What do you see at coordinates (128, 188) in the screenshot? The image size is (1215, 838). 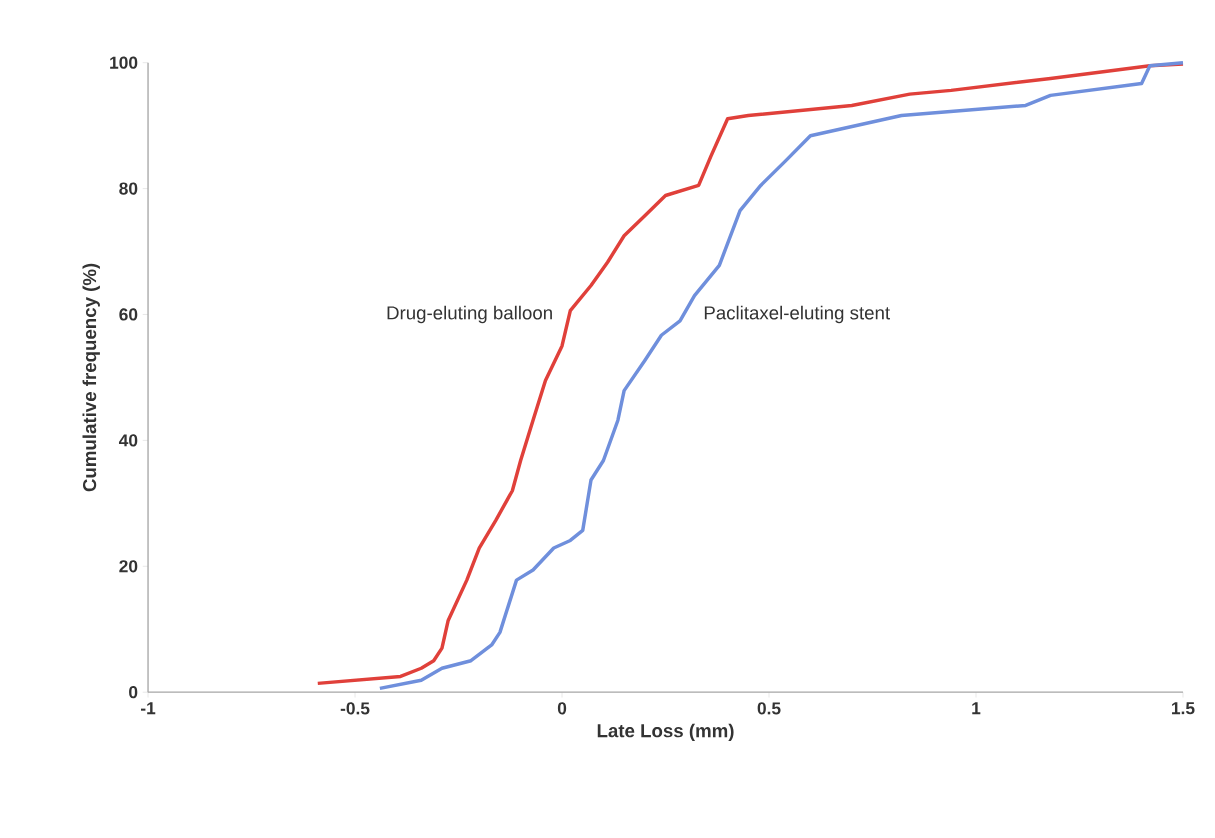 I see `y-tick-label: 80` at bounding box center [128, 188].